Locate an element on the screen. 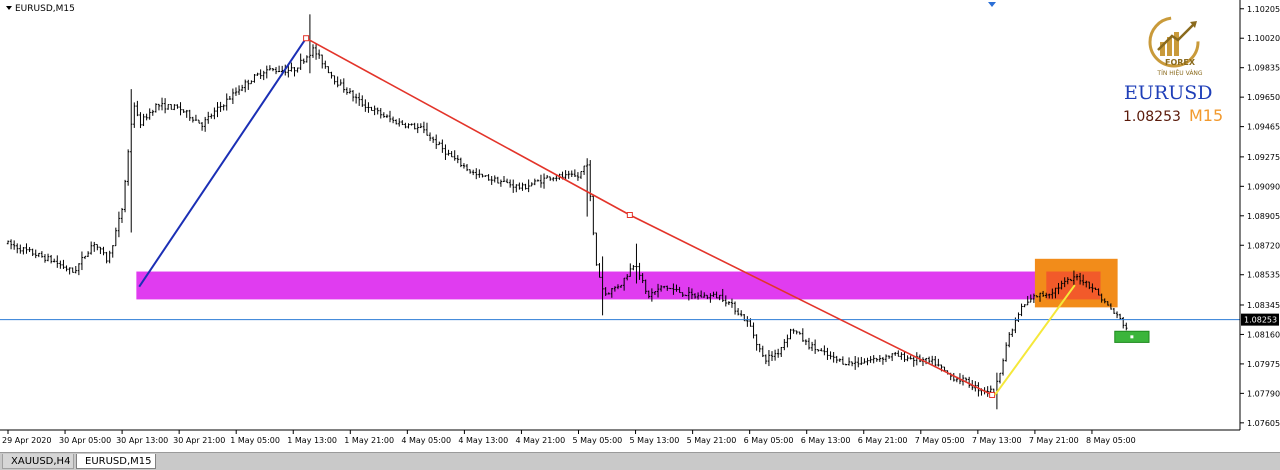  x-tick-label: 30 Apr 13:00 is located at coordinates (142, 440).